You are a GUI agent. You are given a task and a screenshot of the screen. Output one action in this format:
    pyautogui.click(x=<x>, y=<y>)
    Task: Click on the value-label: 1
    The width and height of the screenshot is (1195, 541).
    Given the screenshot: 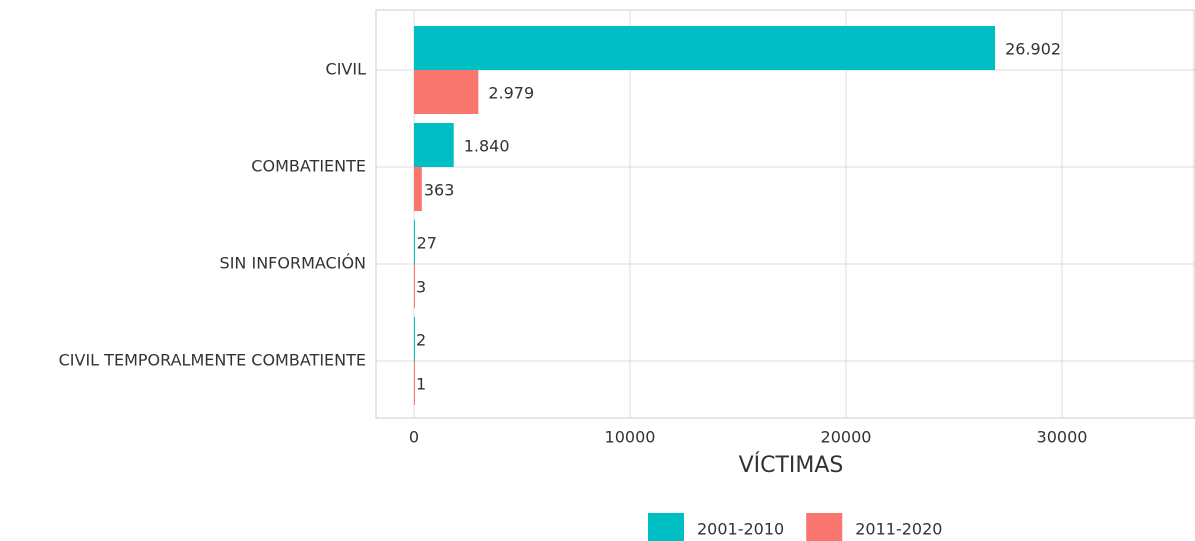 What is the action you would take?
    pyautogui.click(x=421, y=384)
    